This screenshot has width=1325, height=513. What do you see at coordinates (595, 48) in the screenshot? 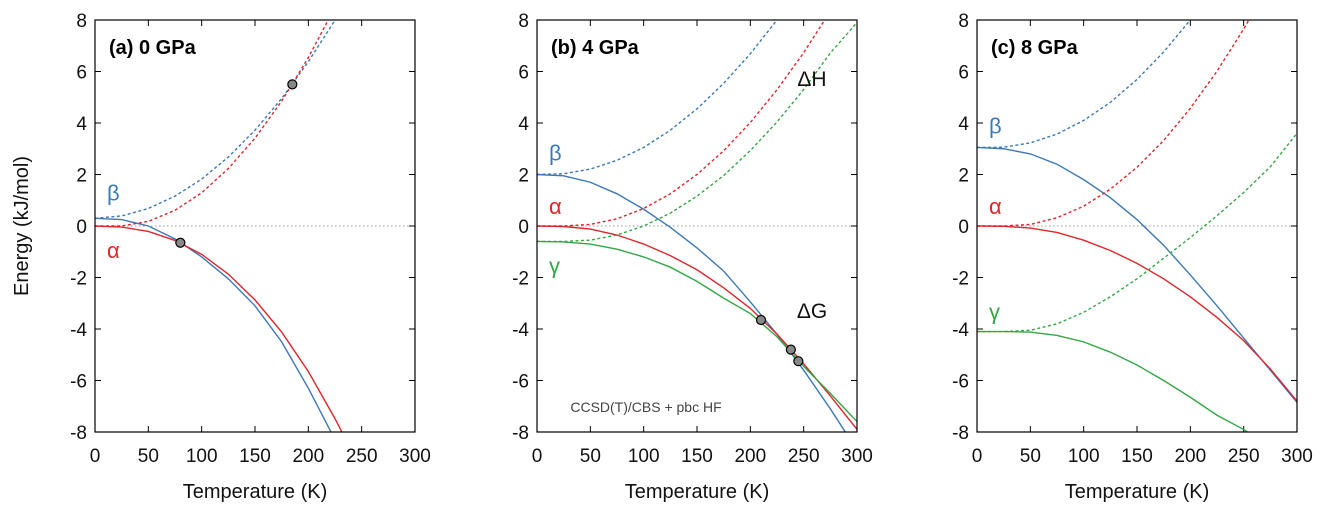
I see `panel-title: (b) 4 GPa` at bounding box center [595, 48].